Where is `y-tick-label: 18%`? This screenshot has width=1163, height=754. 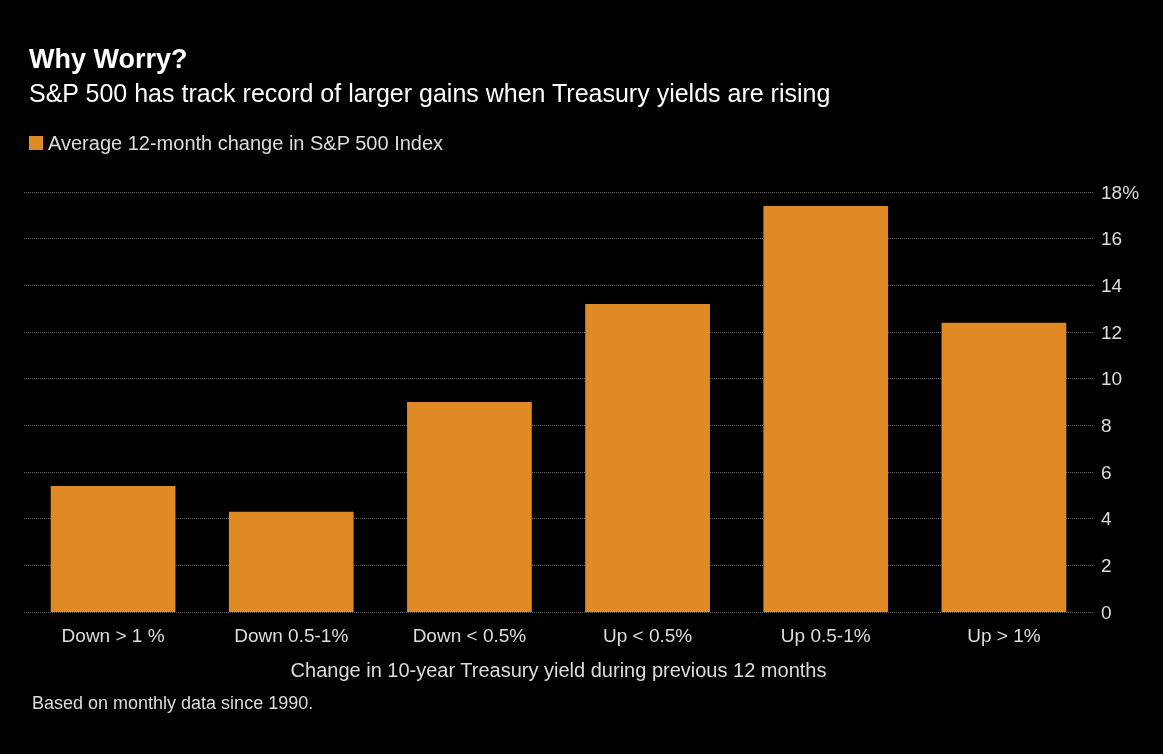
y-tick-label: 18% is located at coordinates (1120, 192).